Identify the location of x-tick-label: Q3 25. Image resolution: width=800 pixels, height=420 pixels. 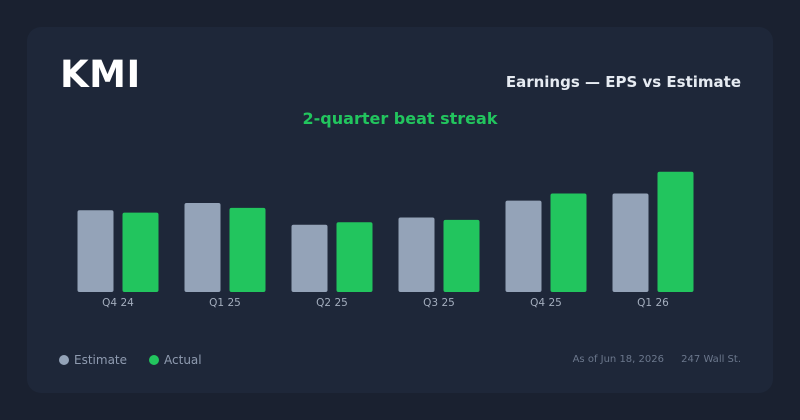
(439, 303).